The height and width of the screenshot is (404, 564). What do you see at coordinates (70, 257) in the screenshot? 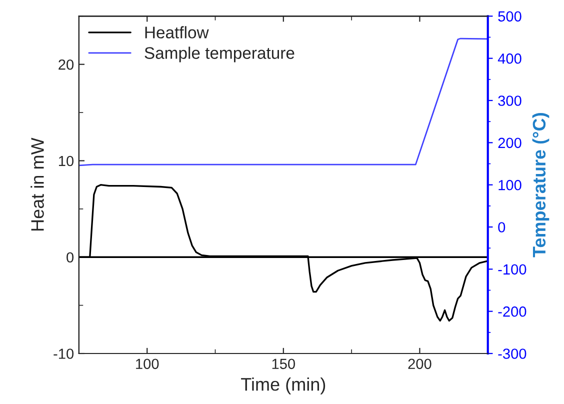
I see `y-tick-label: 0` at bounding box center [70, 257].